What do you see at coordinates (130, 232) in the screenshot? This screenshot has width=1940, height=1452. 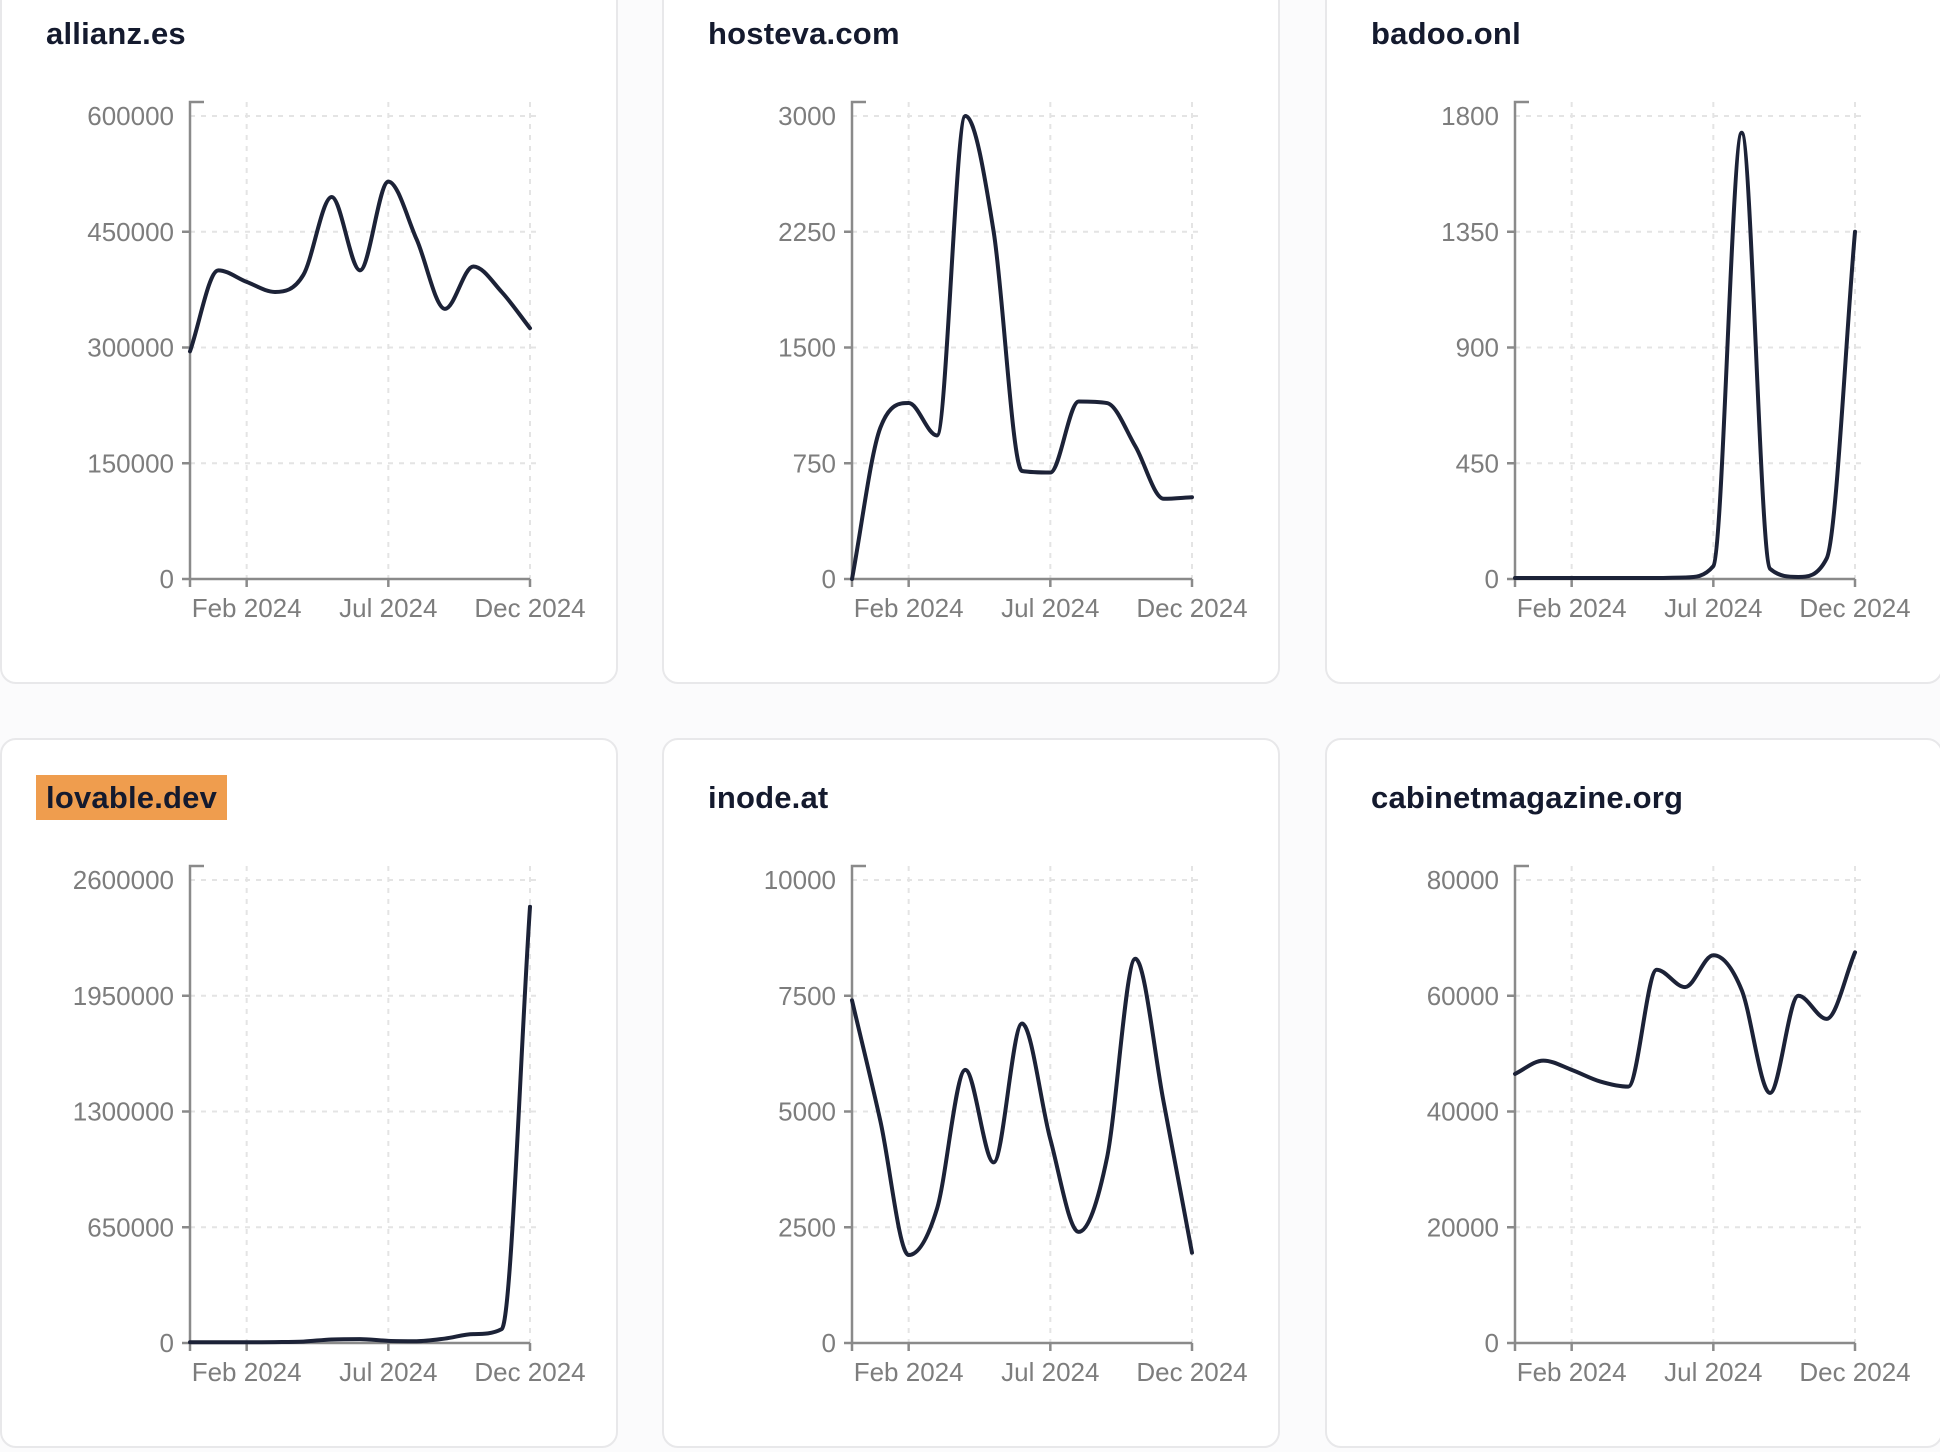 I see `y-tick-label: 450000` at bounding box center [130, 232].